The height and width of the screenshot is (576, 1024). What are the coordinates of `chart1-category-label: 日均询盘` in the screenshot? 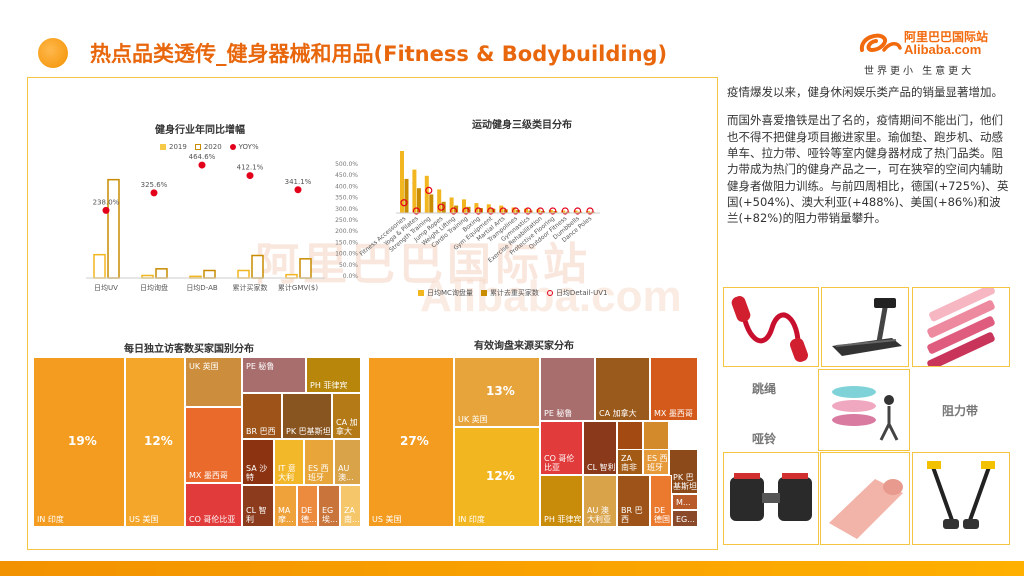 It's located at (154, 287).